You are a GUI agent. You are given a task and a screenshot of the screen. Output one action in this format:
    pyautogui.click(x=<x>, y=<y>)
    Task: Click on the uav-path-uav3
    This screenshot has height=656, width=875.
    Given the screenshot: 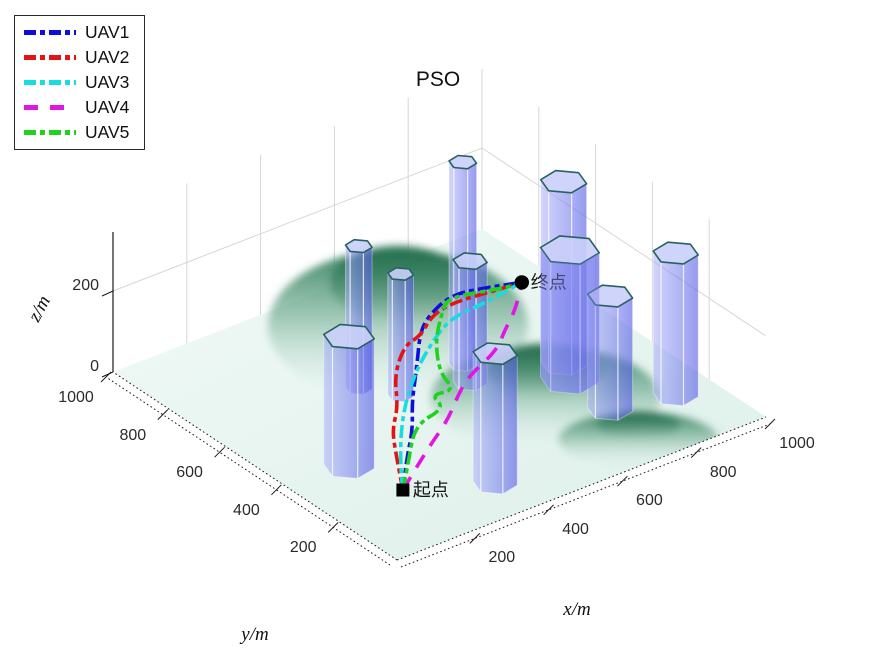 What is the action you would take?
    pyautogui.click(x=460, y=385)
    